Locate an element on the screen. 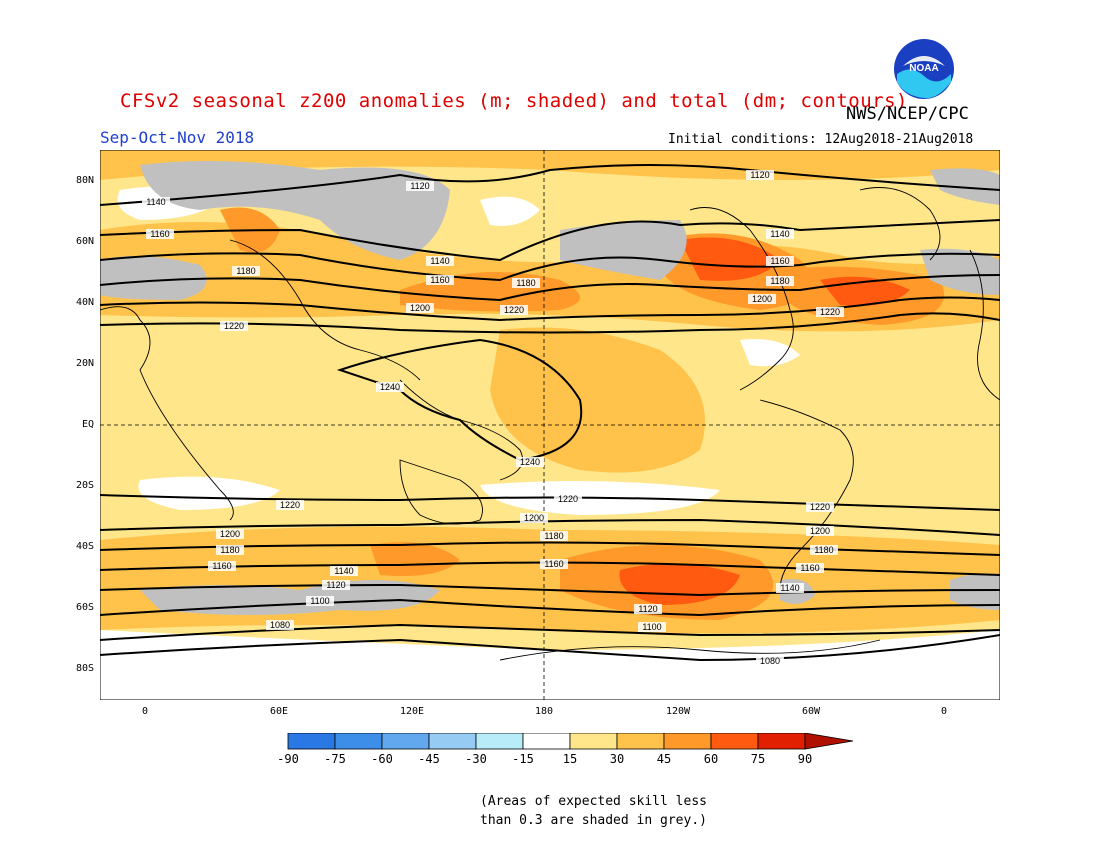 The height and width of the screenshot is (850, 1100). lat-label: 20S is located at coordinates (84, 485).